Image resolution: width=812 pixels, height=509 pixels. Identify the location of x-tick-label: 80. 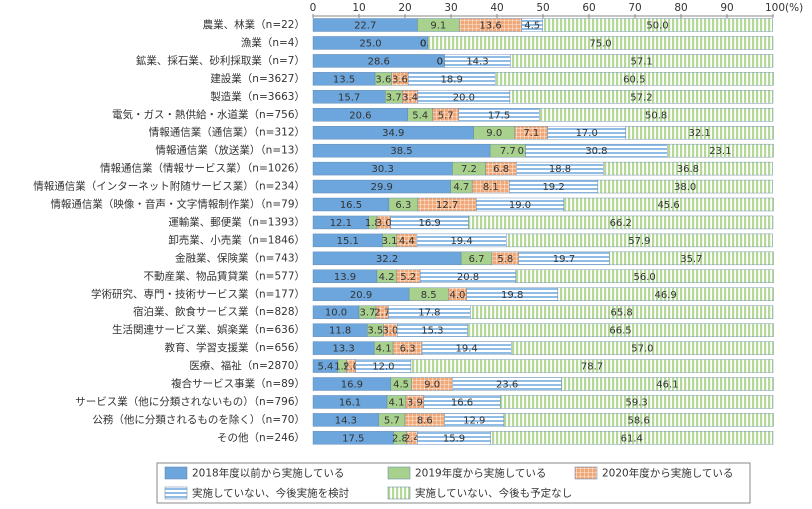
(680, 8).